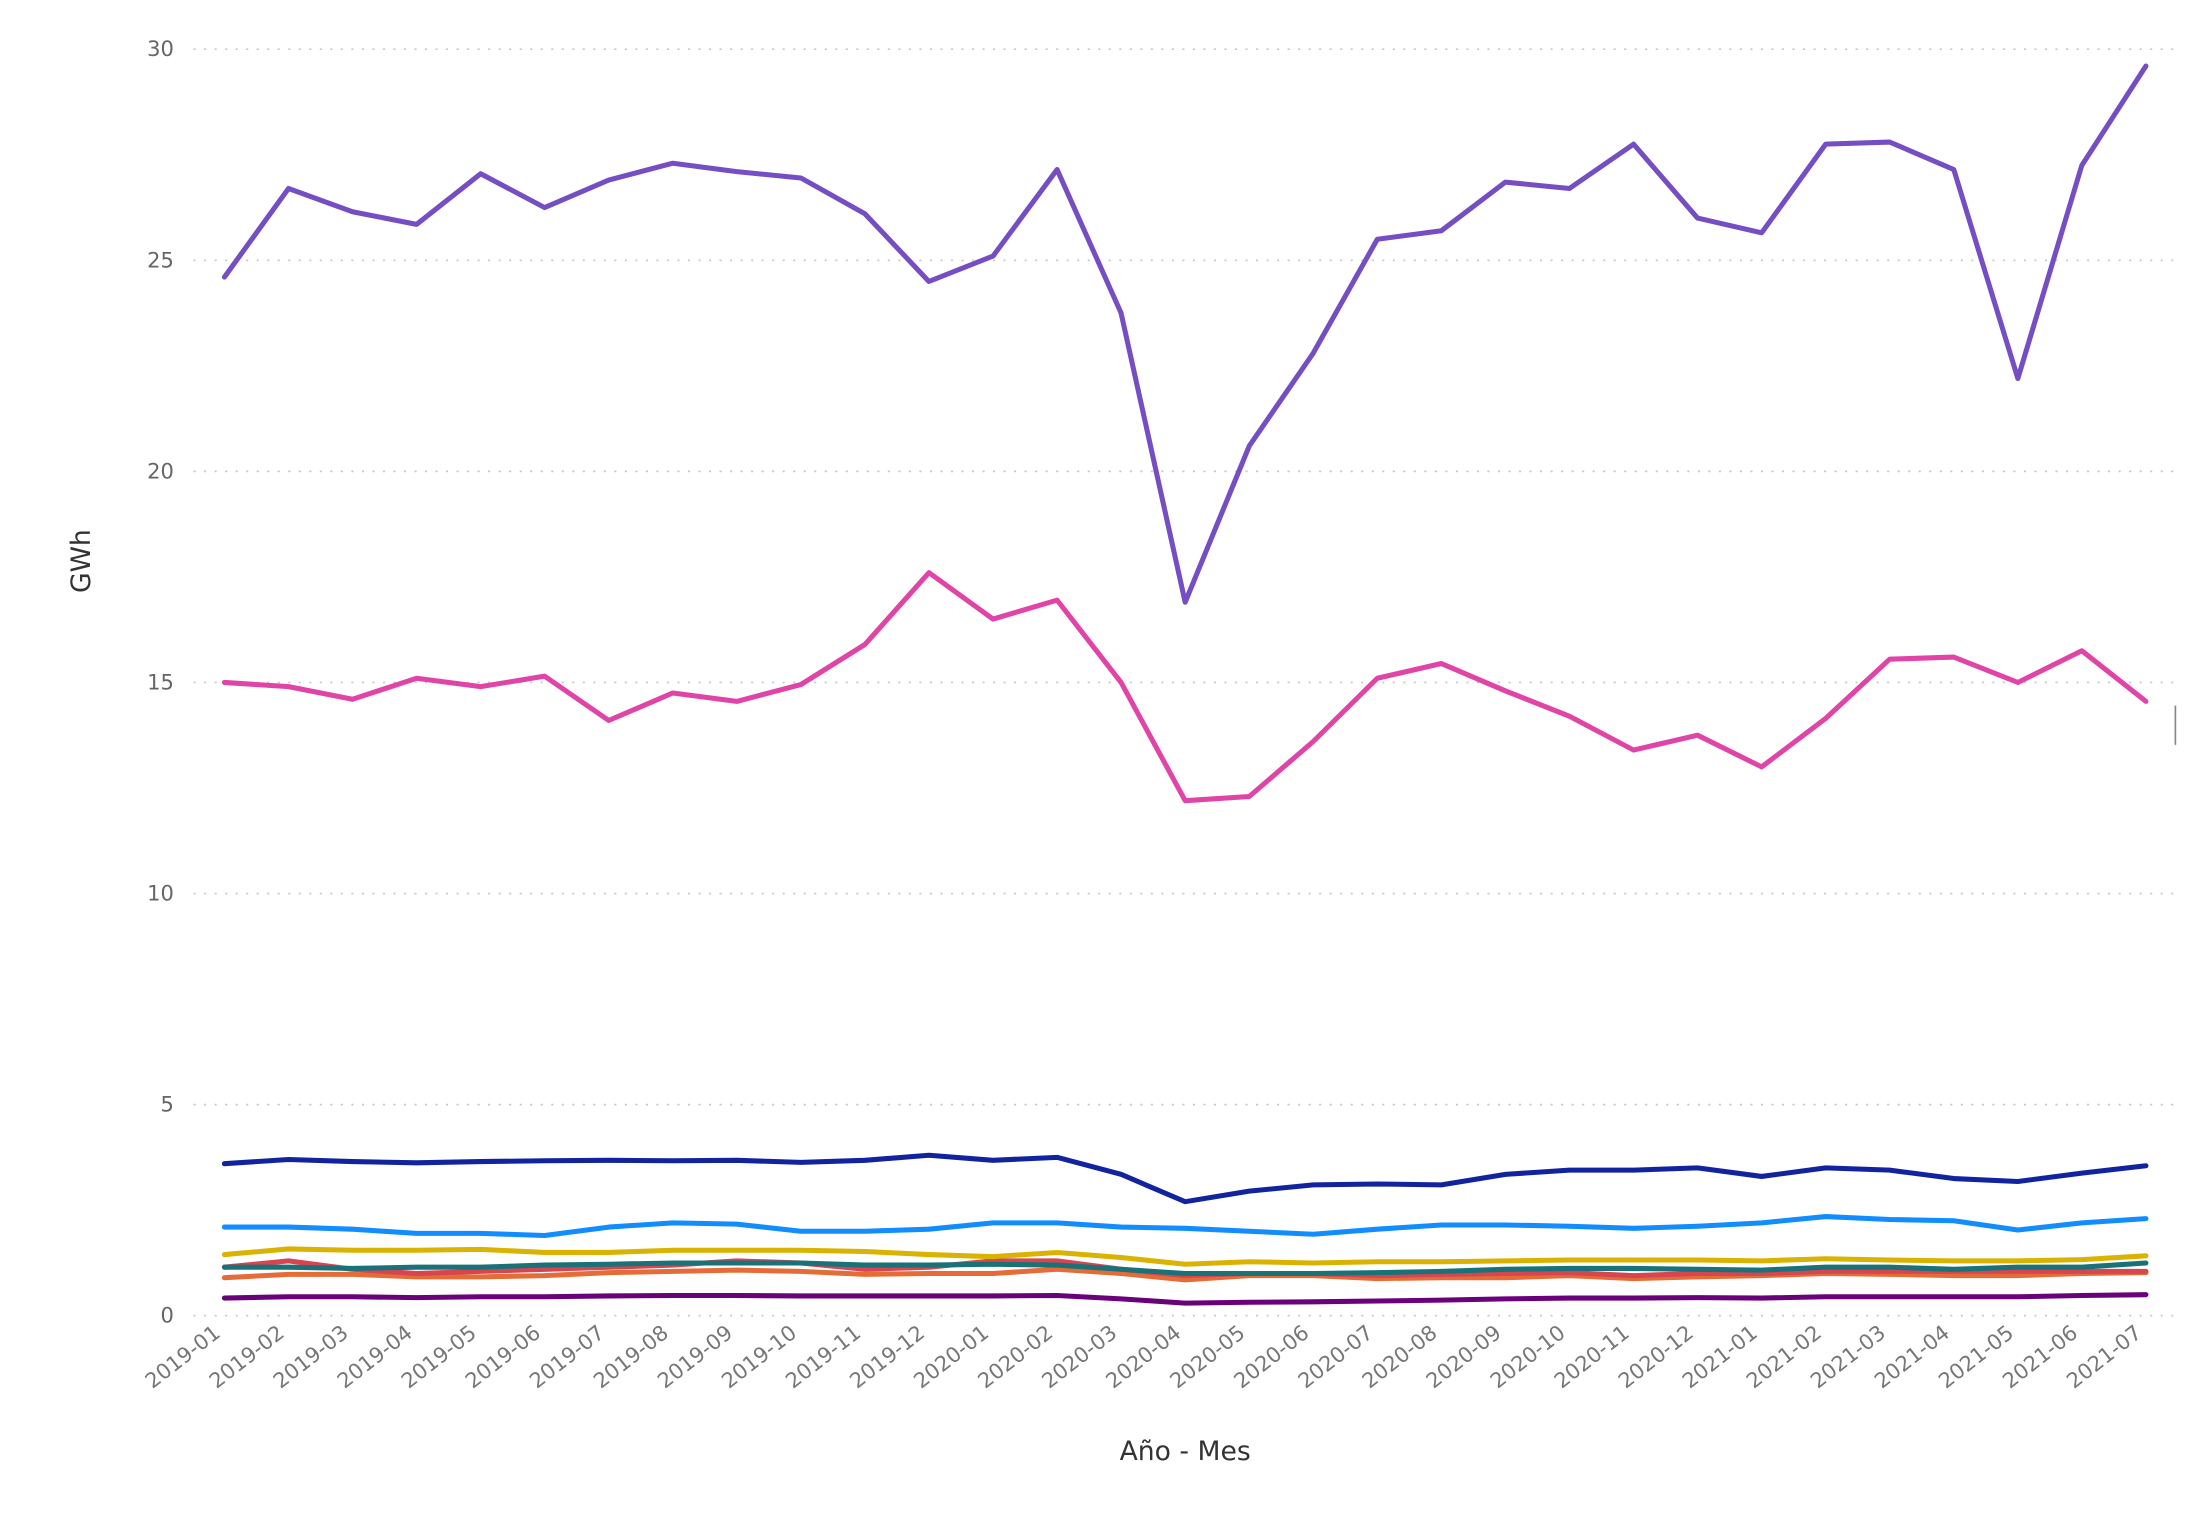  Describe the element at coordinates (160, 470) in the screenshot. I see `y-tick-label: 20` at that location.